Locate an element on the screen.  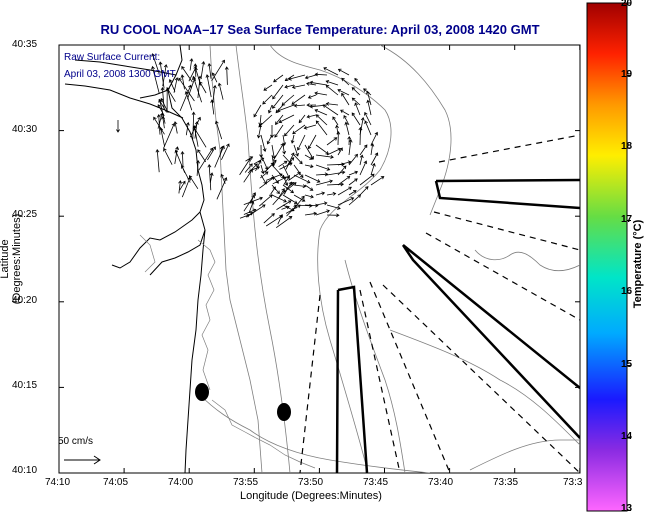
colorbar-ticks is located at coordinates (629, 256).